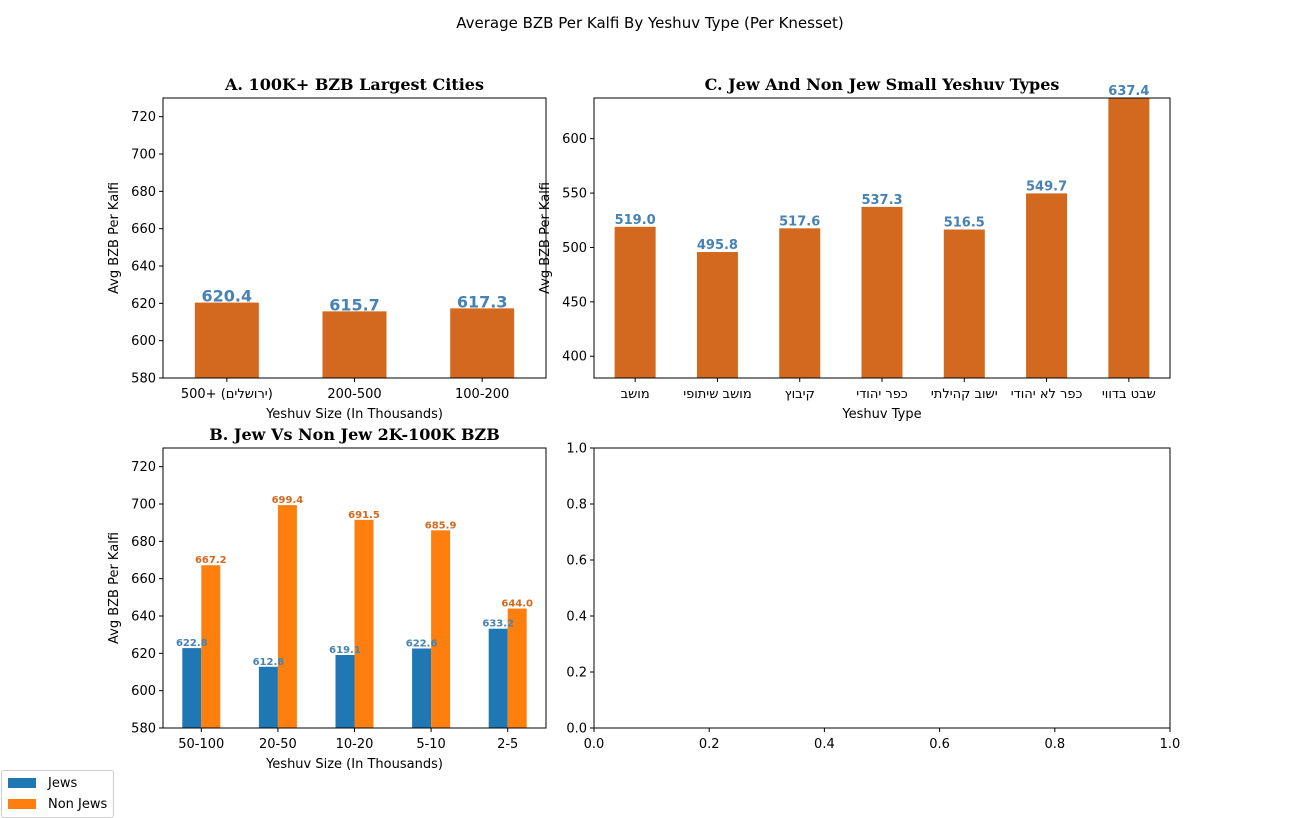 This screenshot has width=1300, height=818. Describe the element at coordinates (576, 673) in the screenshot. I see `panel-d-ytick-label: 0.2` at that location.